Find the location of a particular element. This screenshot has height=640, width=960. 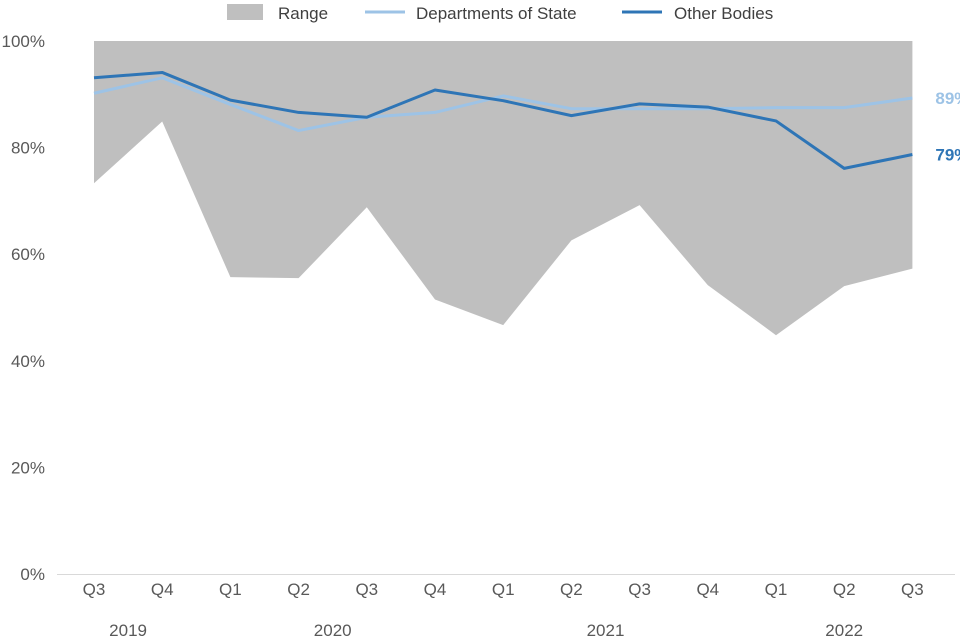

y-tick-label: 60% is located at coordinates (28, 254).